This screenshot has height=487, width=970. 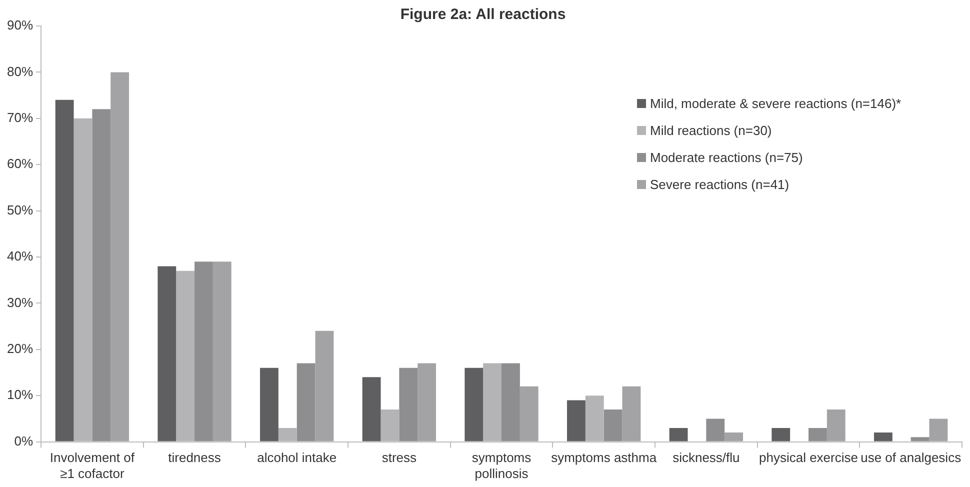 What do you see at coordinates (706, 458) in the screenshot?
I see `x-tick-label: sickness/flu` at bounding box center [706, 458].